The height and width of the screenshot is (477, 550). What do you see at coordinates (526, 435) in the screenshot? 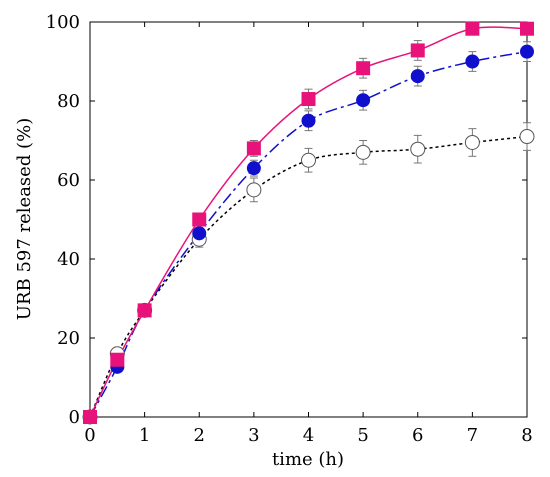
I see `x-tick-label-8: 8` at bounding box center [526, 435].